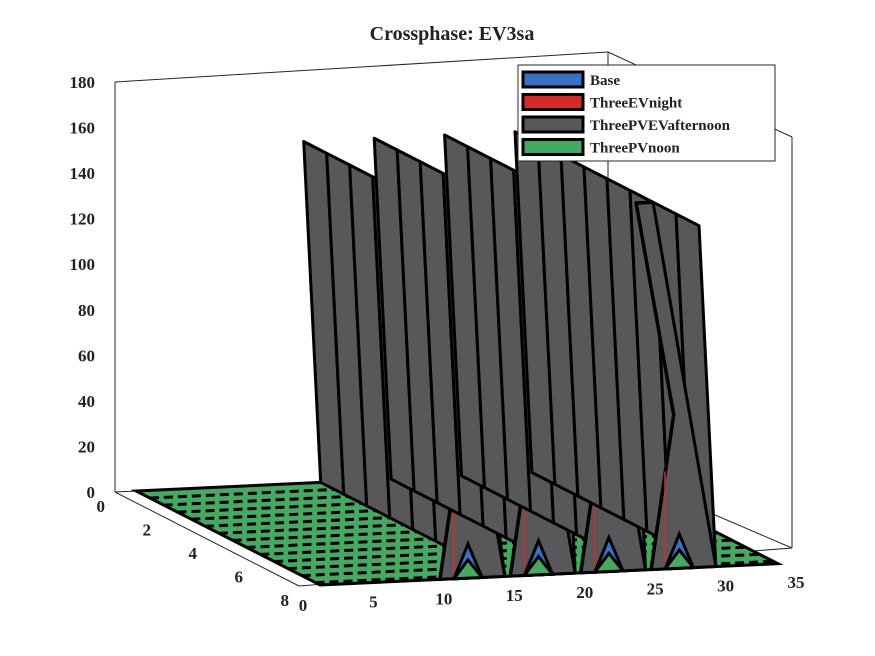 Image resolution: width=875 pixels, height=656 pixels. What do you see at coordinates (655, 385) in the screenshot?
I see `ridge-edge` at bounding box center [655, 385].